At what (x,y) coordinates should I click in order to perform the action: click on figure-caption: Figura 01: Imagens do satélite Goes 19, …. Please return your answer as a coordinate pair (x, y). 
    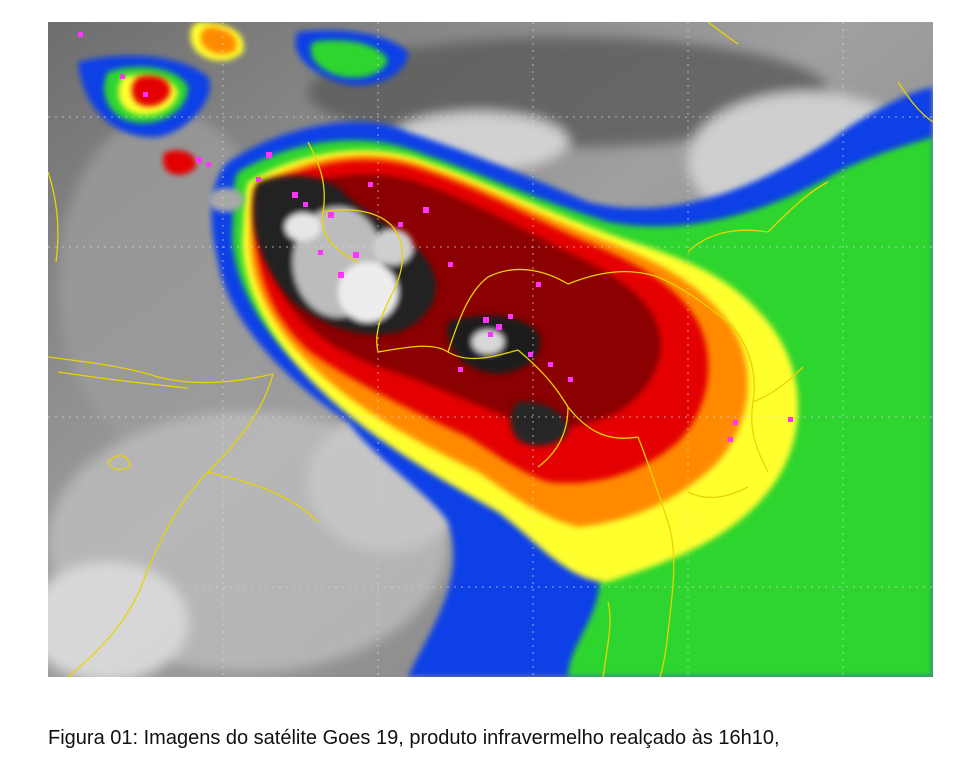
    Looking at the image, I should click on (414, 738).